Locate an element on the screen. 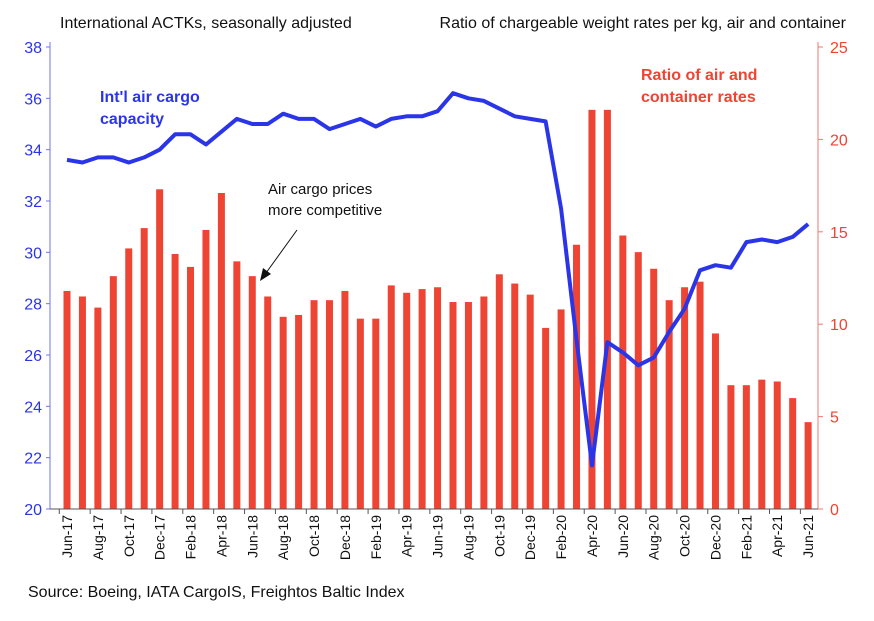 The height and width of the screenshot is (621, 874). bar-series-label: Ratio of air and is located at coordinates (699, 75).